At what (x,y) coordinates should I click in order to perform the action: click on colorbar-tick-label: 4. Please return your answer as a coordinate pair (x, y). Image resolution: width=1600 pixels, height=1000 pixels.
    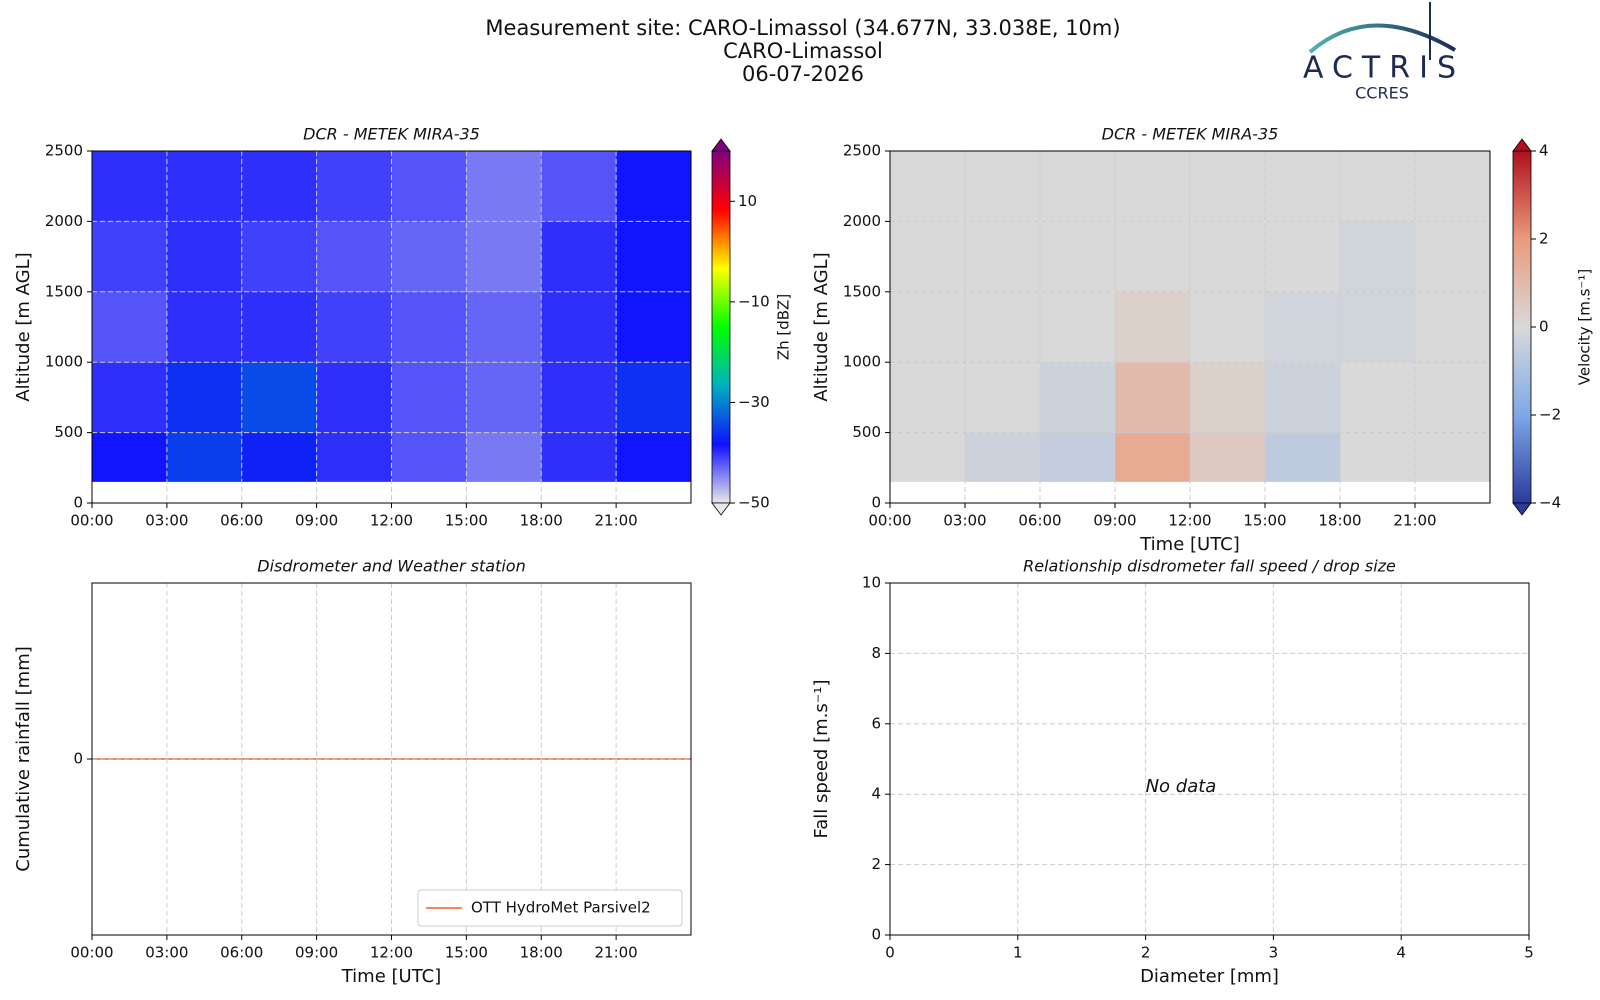
    Looking at the image, I should click on (1544, 151).